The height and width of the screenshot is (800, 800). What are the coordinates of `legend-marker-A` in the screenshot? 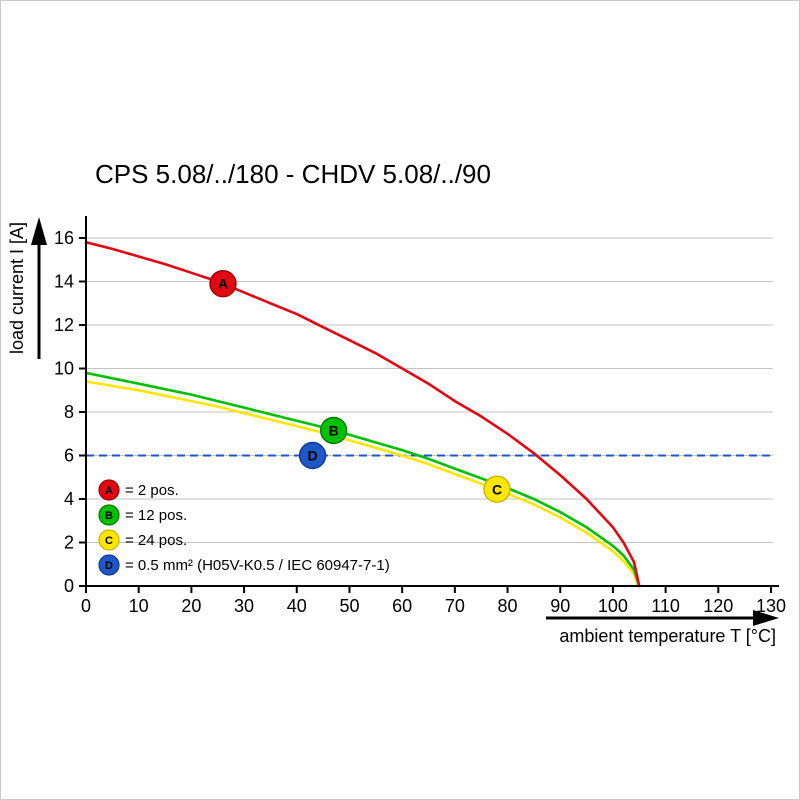 It's located at (109, 490).